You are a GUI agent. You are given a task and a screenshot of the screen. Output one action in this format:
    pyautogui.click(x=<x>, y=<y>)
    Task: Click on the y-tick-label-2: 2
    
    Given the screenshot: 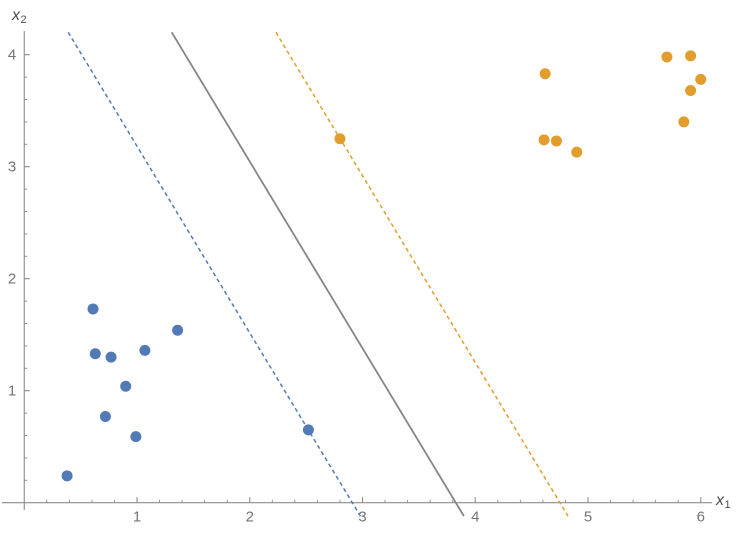 What is the action you would take?
    pyautogui.click(x=12, y=279)
    